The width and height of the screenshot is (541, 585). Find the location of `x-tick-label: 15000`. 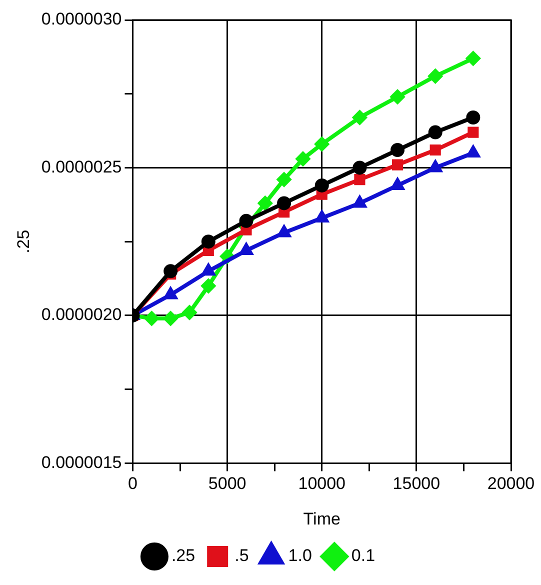

x-tick-label: 15000 is located at coordinates (416, 484).